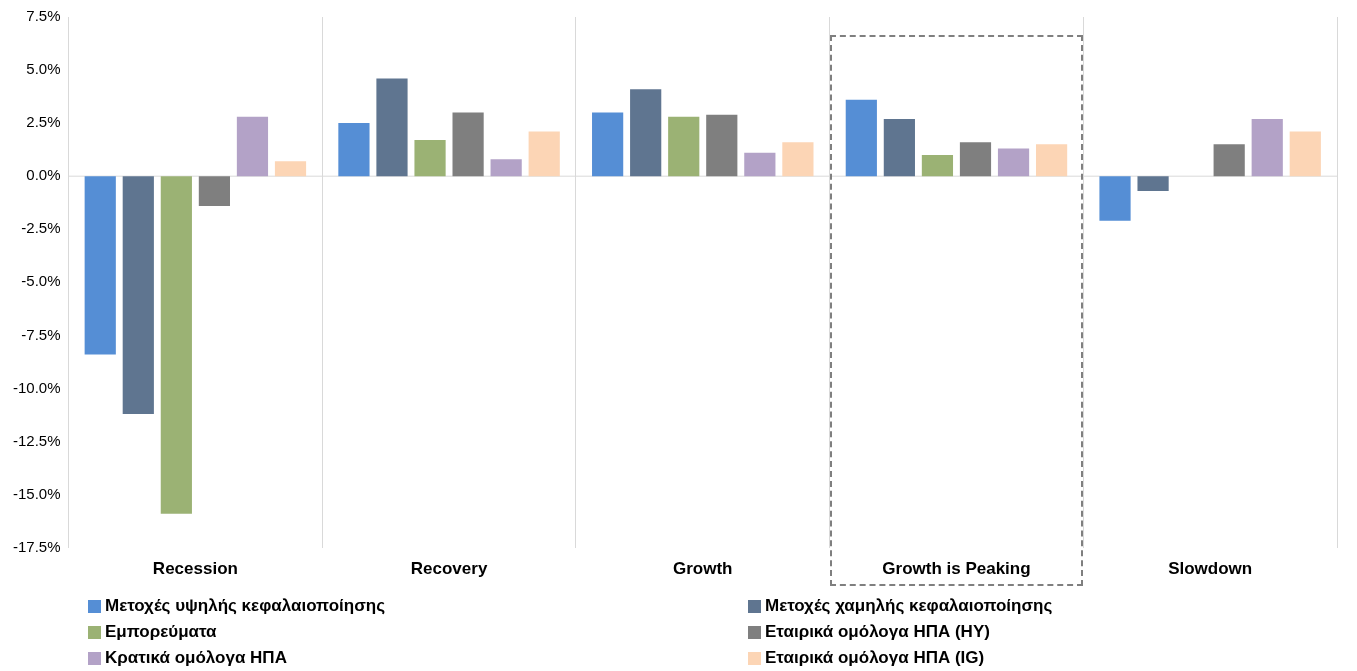  I want to click on legend-label: Εταιρικά ομόλογα ΗΠΑ (HY), so click(877, 632).